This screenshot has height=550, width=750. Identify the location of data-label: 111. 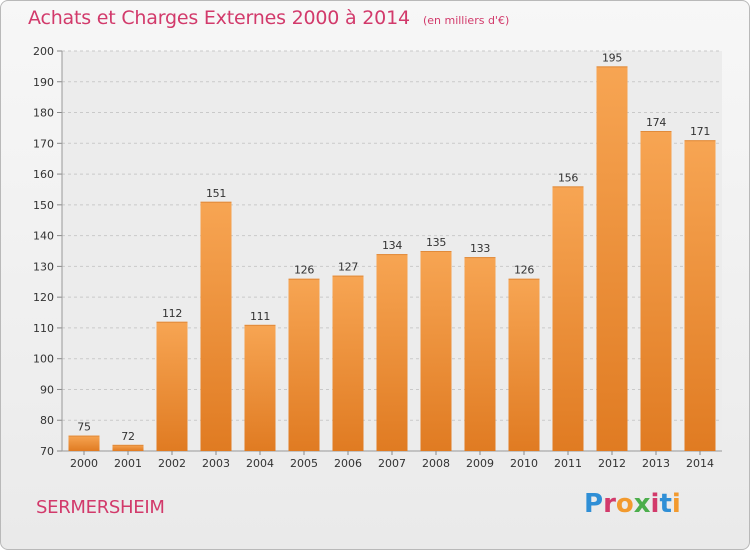
(260, 316).